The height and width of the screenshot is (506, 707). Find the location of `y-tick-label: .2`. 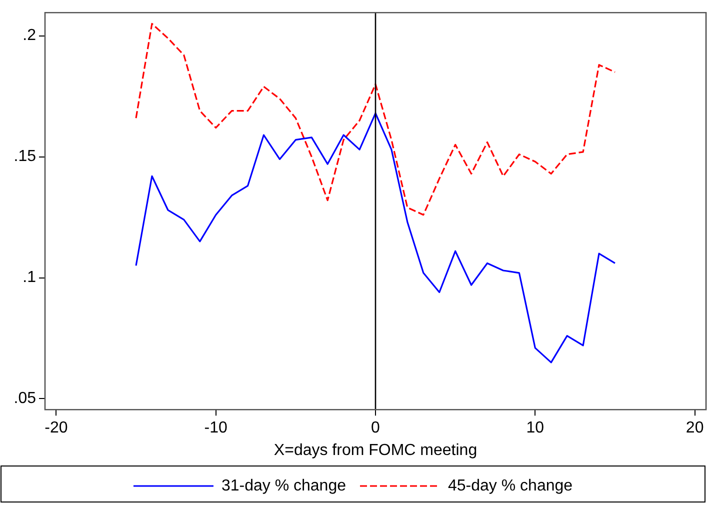

y-tick-label: .2 is located at coordinates (29, 35).